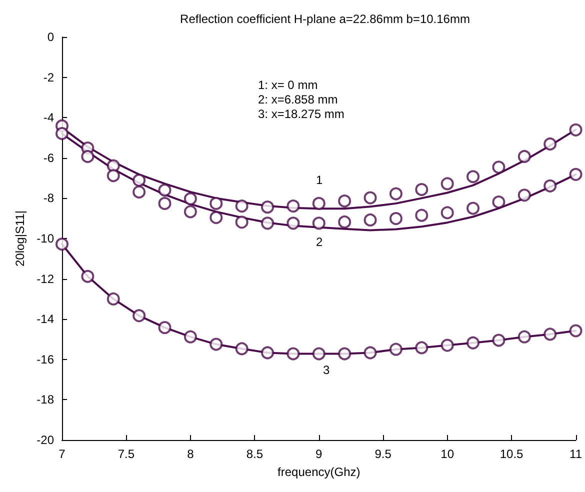  What do you see at coordinates (319, 472) in the screenshot?
I see `x-axis-title: frequency(Ghz)` at bounding box center [319, 472].